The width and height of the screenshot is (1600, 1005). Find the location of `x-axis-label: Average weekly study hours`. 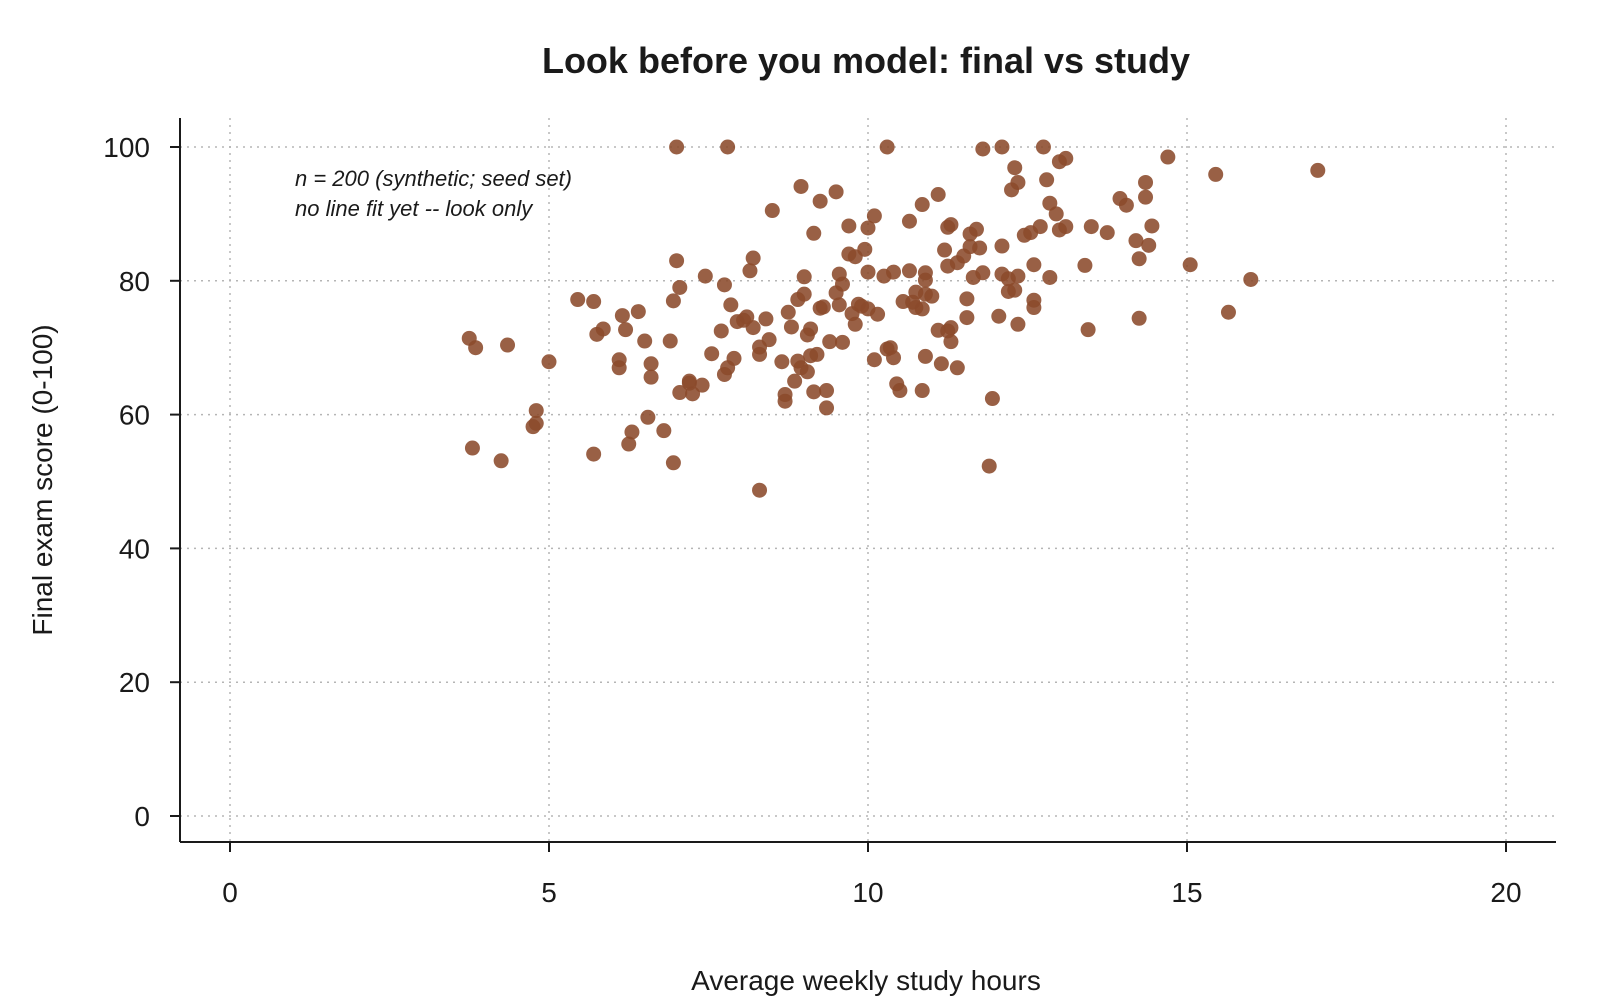

x-axis-label: Average weekly study hours is located at coordinates (866, 980).